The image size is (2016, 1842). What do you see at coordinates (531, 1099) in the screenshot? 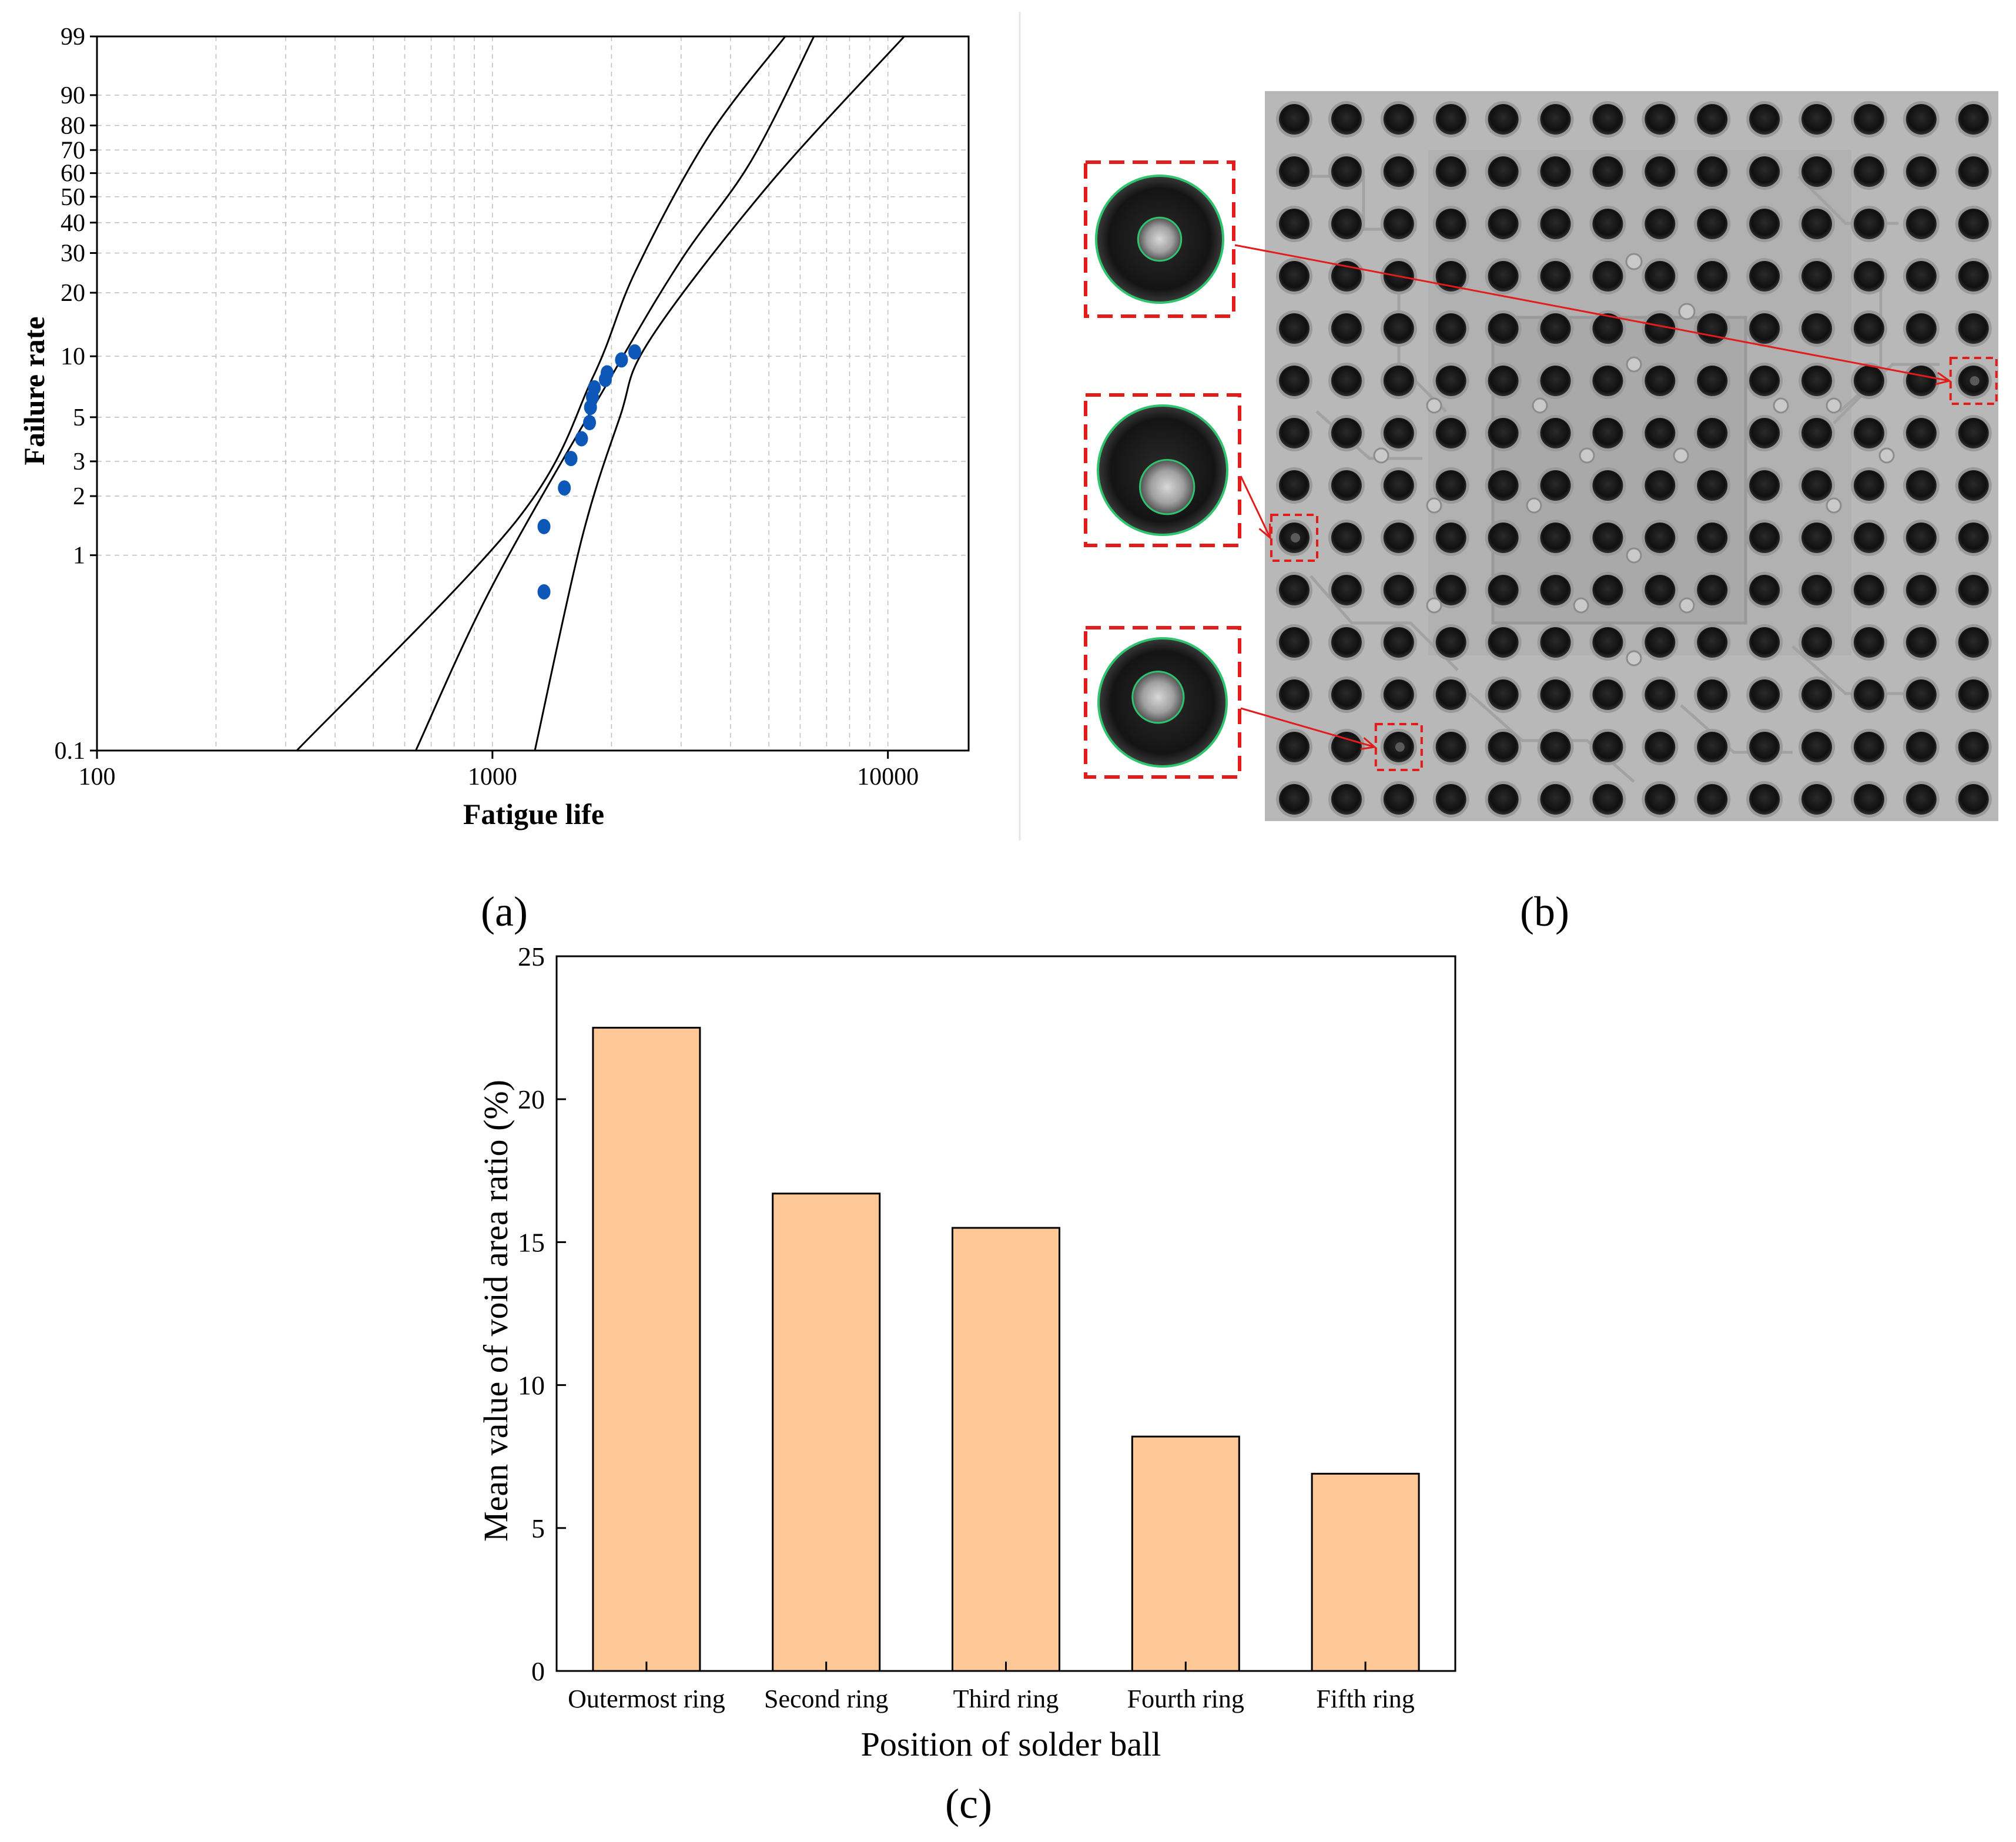
I see `bar-y-tick-label: 20` at bounding box center [531, 1099].